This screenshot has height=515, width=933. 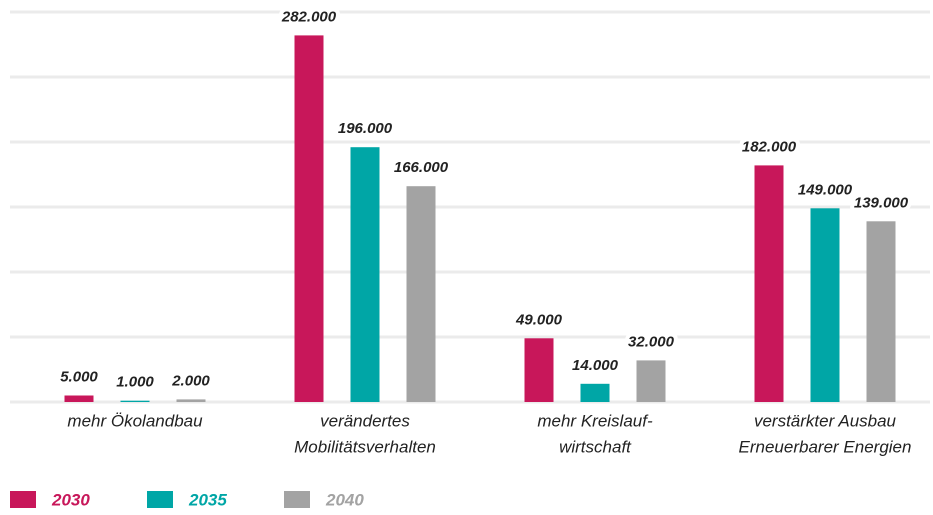 What do you see at coordinates (595, 365) in the screenshot?
I see `value-label: 14.000` at bounding box center [595, 365].